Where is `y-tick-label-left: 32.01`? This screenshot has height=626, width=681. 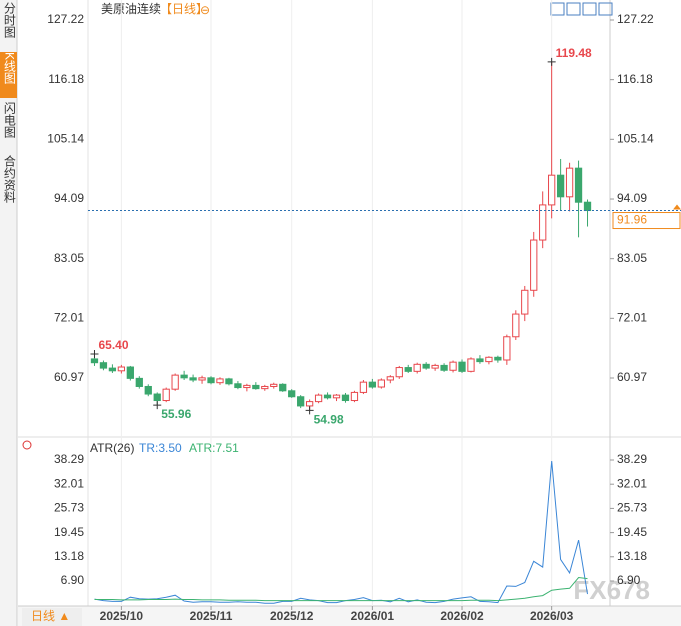 y-tick-label-left: 32.01 is located at coordinates (69, 483).